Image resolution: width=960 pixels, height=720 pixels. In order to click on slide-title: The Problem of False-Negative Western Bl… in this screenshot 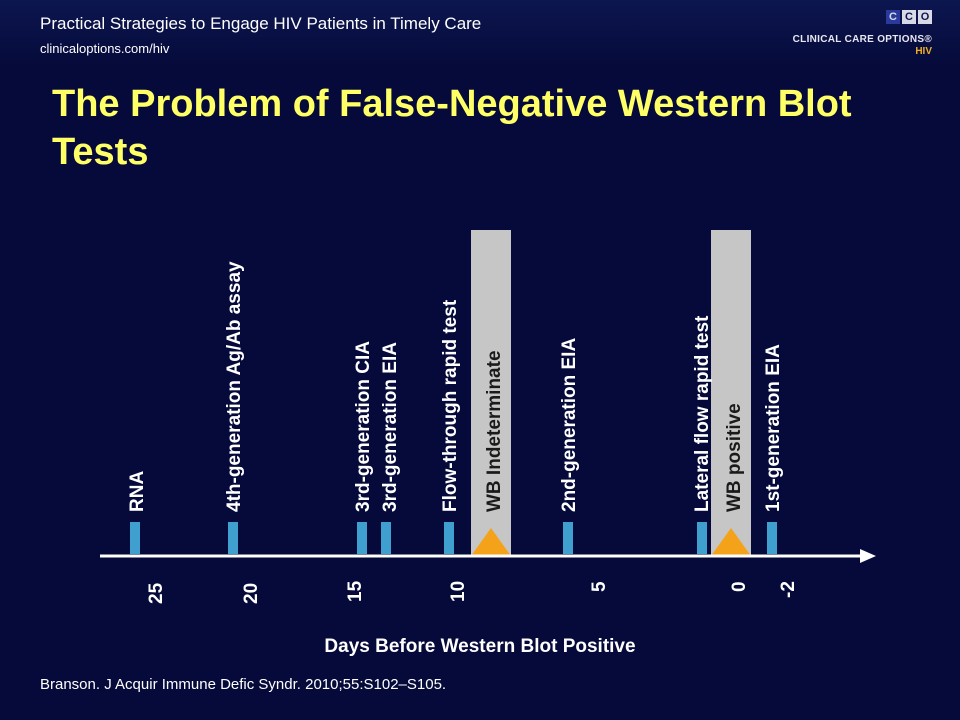, I will do `click(452, 128)`.